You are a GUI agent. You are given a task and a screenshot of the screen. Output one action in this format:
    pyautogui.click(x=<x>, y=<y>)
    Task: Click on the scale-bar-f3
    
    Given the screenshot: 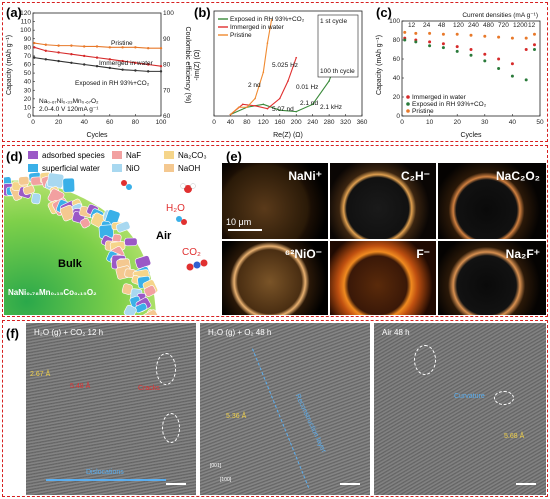 What is the action you would take?
    pyautogui.click(x=526, y=484)
    